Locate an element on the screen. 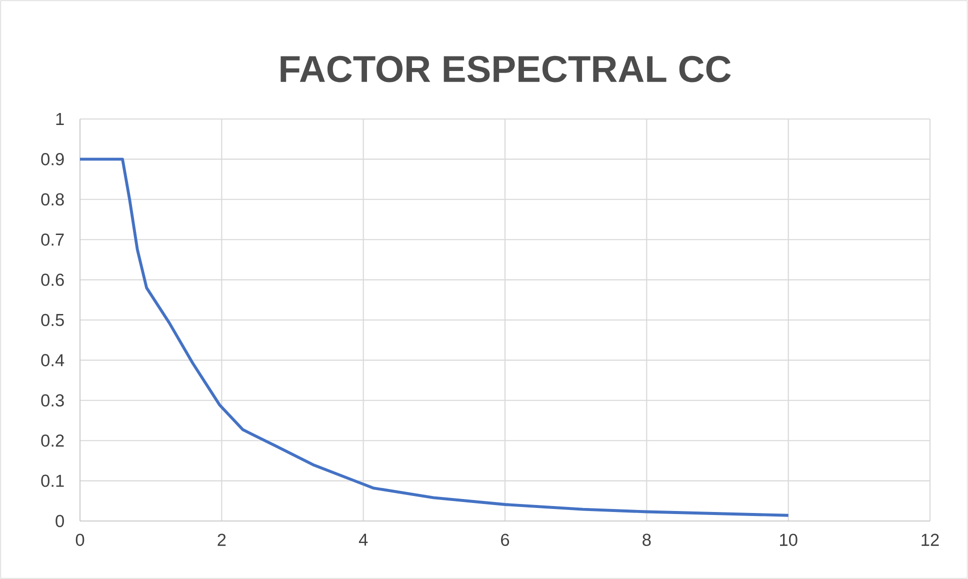 The height and width of the screenshot is (579, 968). chart-title: FACTOR ESPECTRAL CC is located at coordinates (505, 69).